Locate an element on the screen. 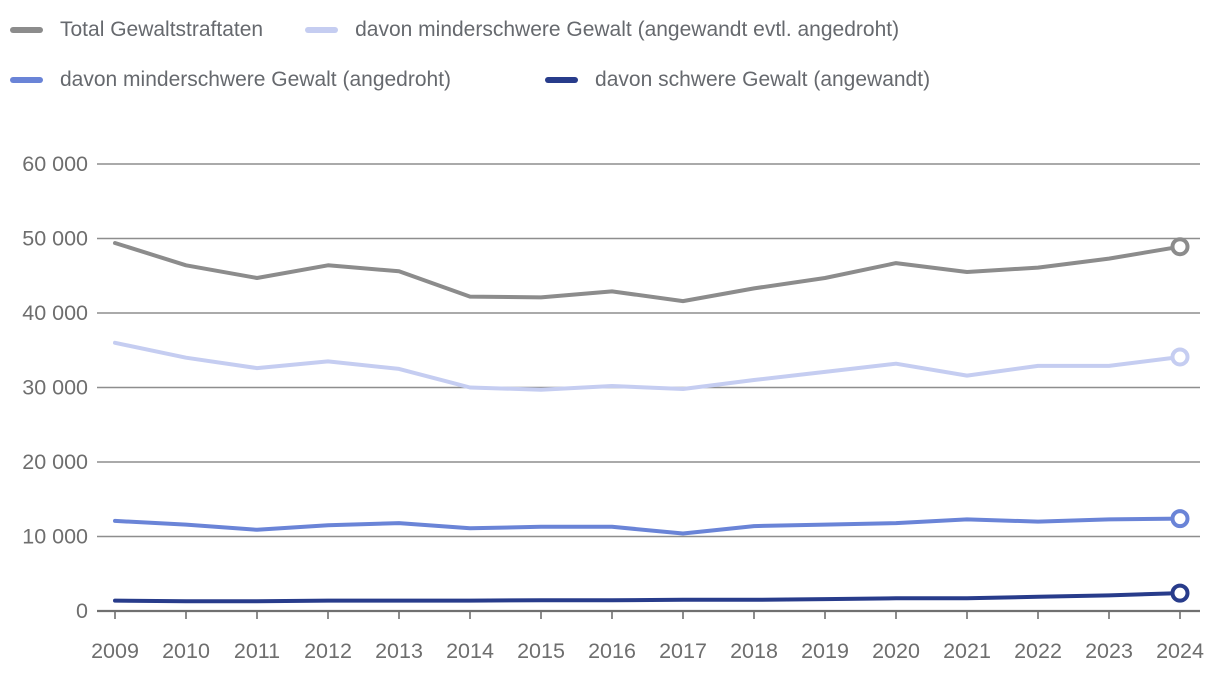 The width and height of the screenshot is (1220, 684). legend-label-severe: davon schwere Gewalt (angewandt) is located at coordinates (763, 79).